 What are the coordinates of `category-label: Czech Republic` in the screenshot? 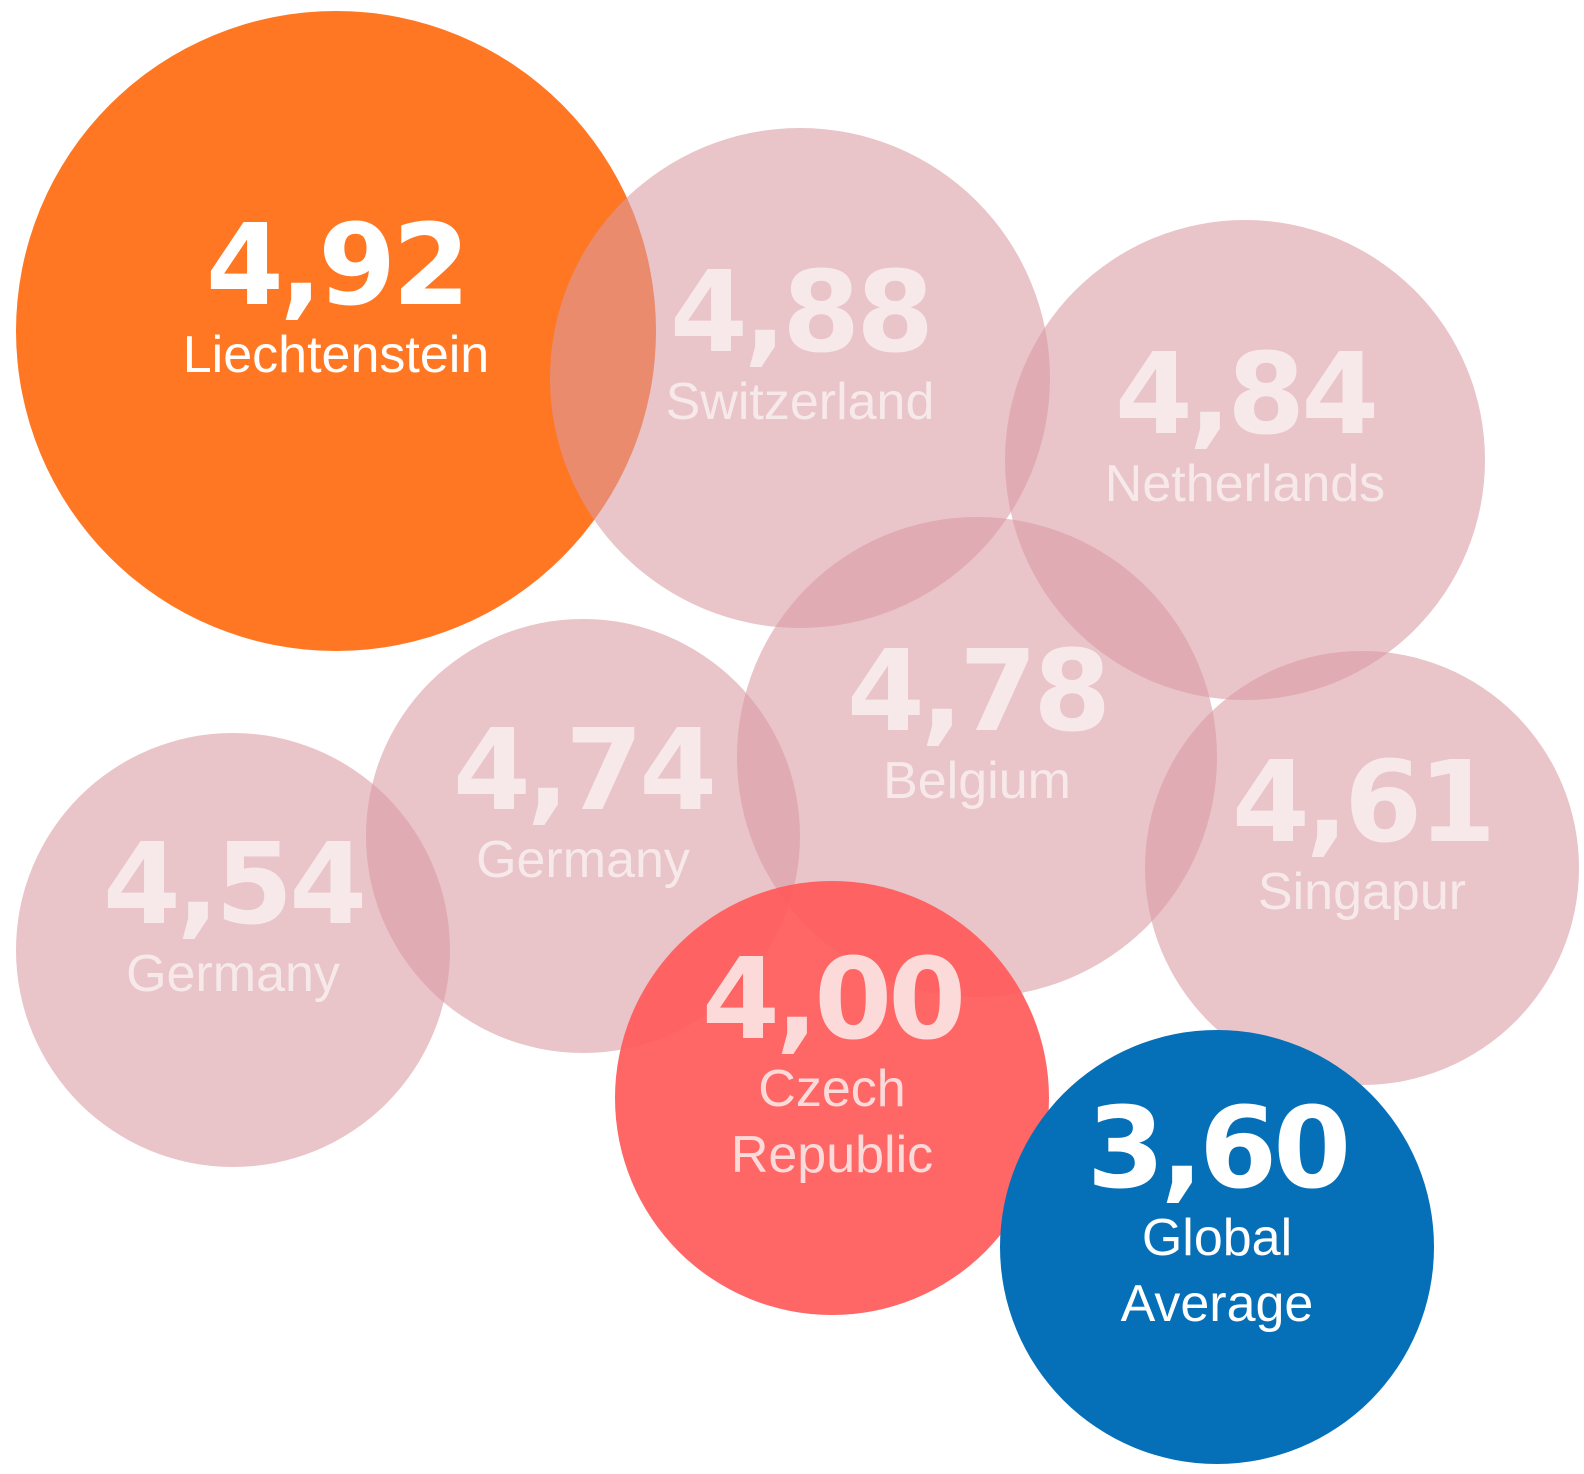 It's located at (832, 1122).